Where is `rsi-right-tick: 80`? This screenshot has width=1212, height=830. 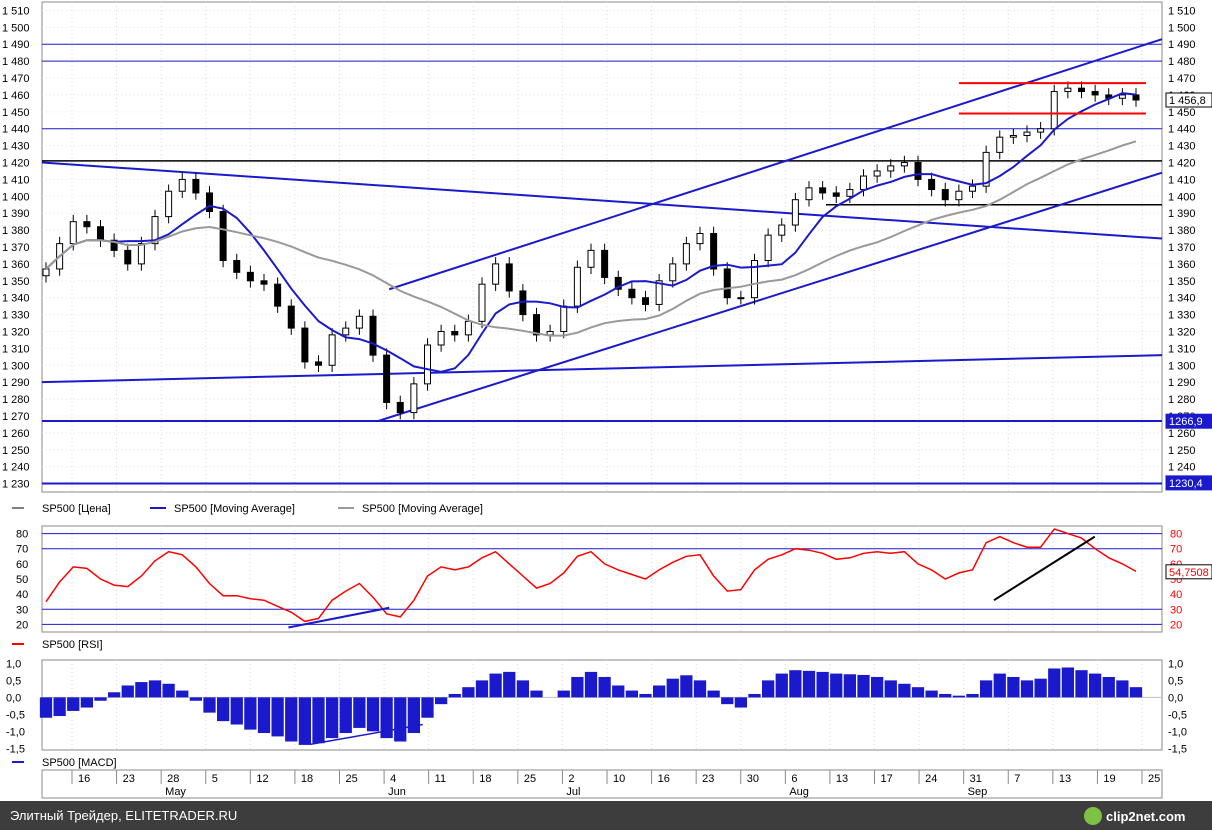 rsi-right-tick: 80 is located at coordinates (1176, 535).